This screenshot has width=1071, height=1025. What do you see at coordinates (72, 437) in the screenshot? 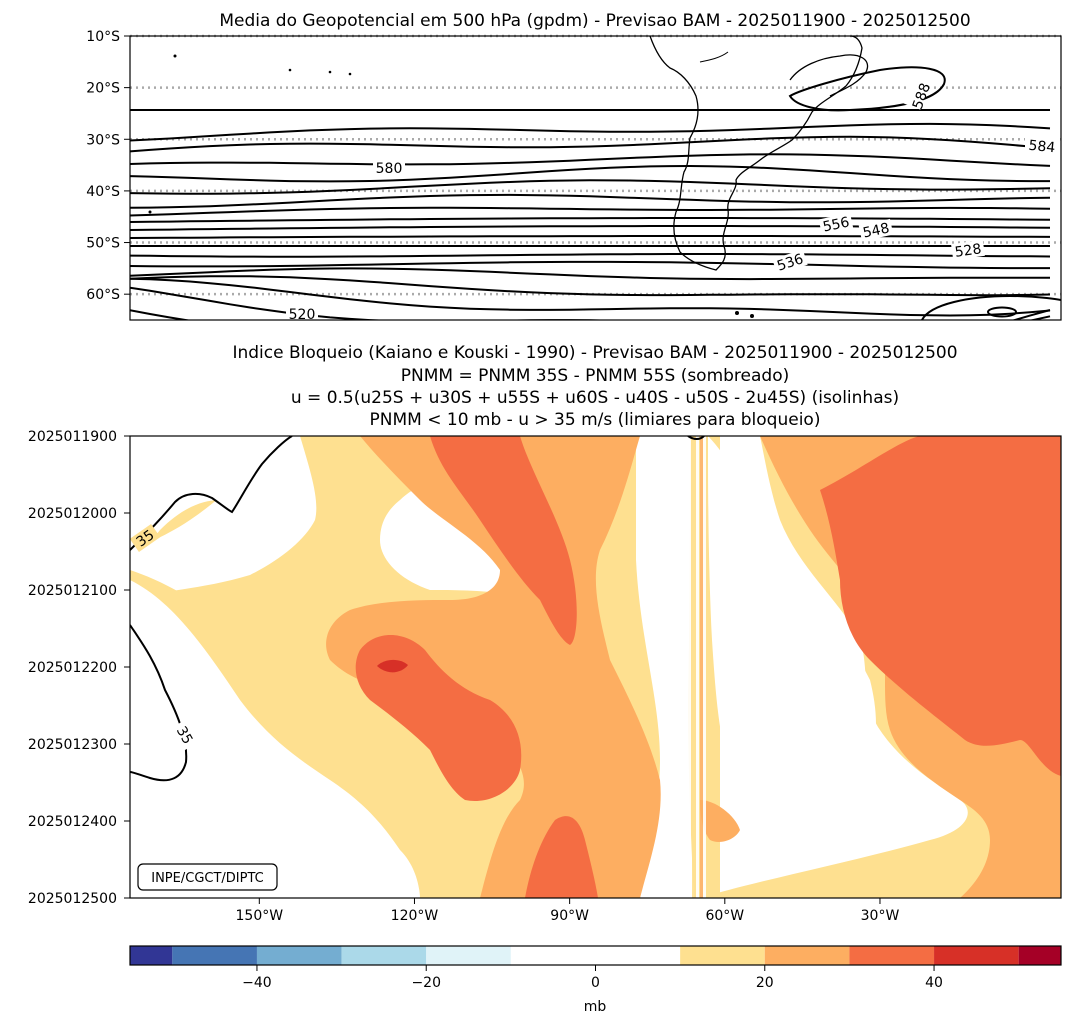
I see `hovmoller-y-tick-label: 2025011900` at bounding box center [72, 437].